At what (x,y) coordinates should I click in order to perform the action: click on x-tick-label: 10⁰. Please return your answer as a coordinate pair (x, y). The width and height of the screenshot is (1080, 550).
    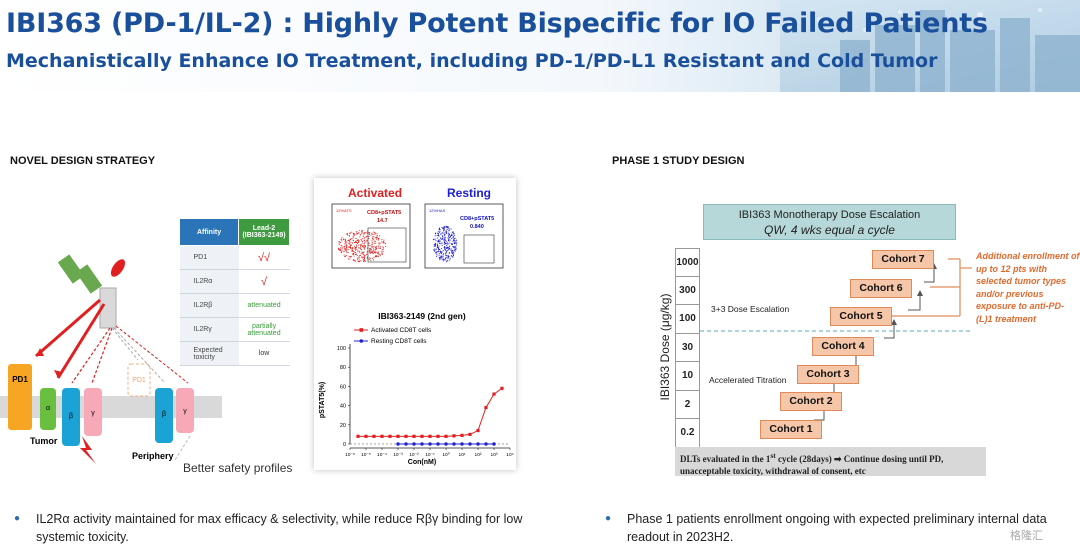
    Looking at the image, I should click on (445, 455).